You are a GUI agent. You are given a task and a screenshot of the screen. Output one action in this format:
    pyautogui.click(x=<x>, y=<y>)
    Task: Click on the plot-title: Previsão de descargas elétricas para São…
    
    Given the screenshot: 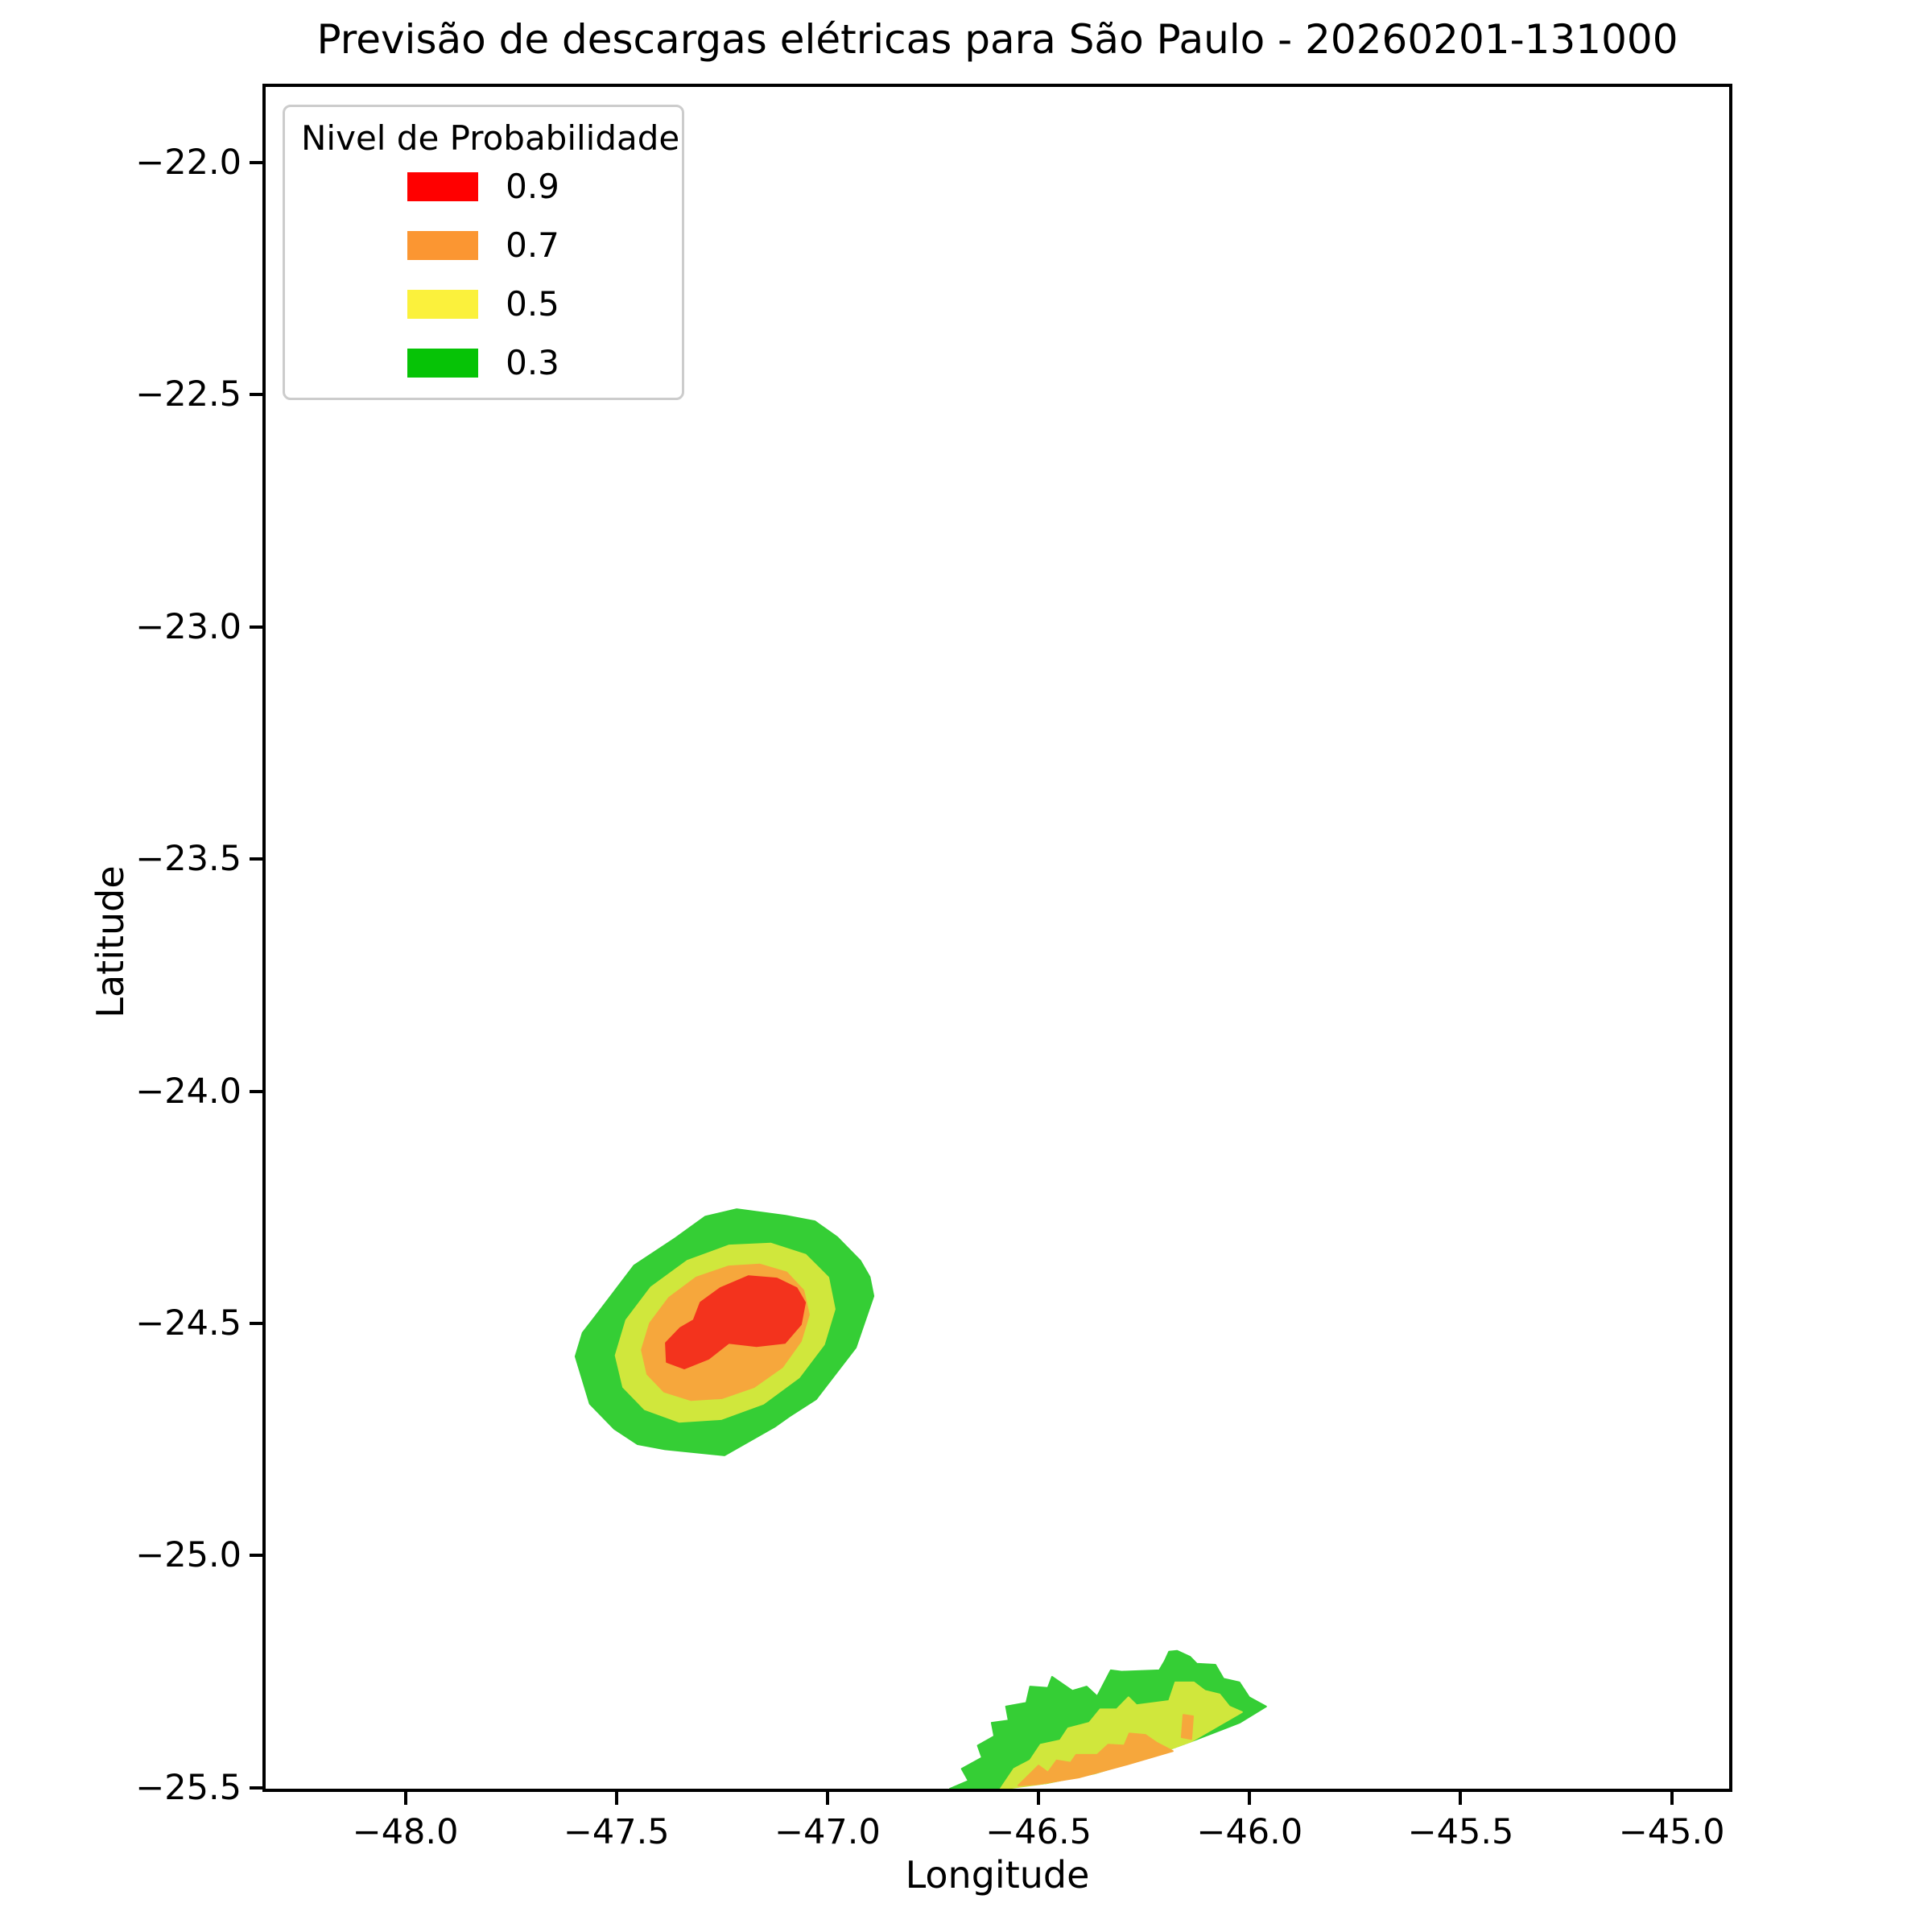 What is the action you would take?
    pyautogui.click(x=997, y=39)
    